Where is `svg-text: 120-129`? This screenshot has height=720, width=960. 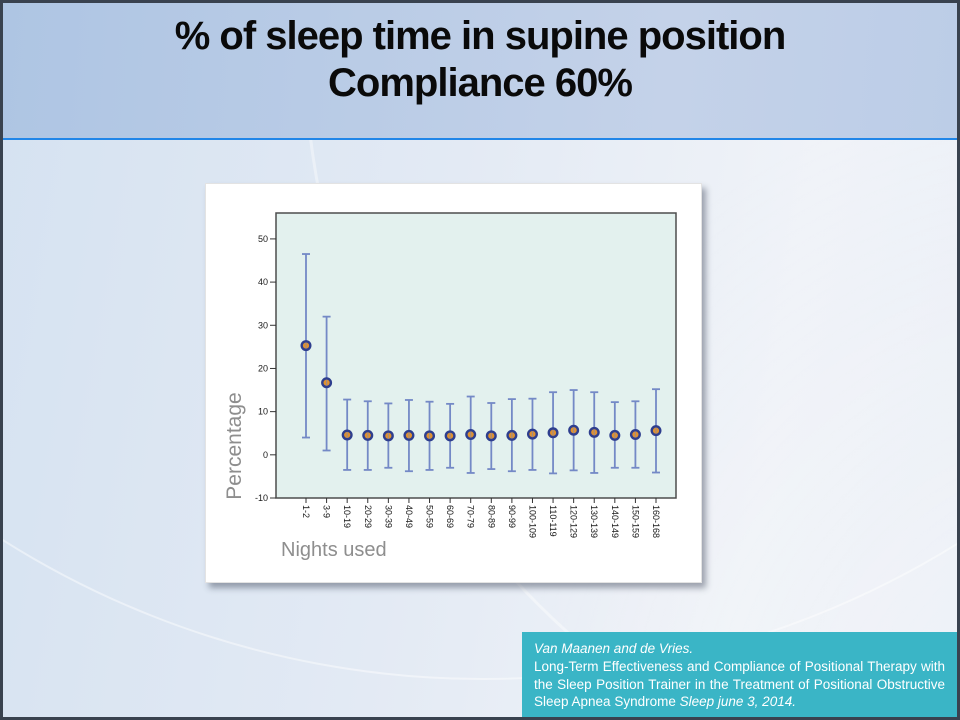 svg-text: 120-129 is located at coordinates (574, 521).